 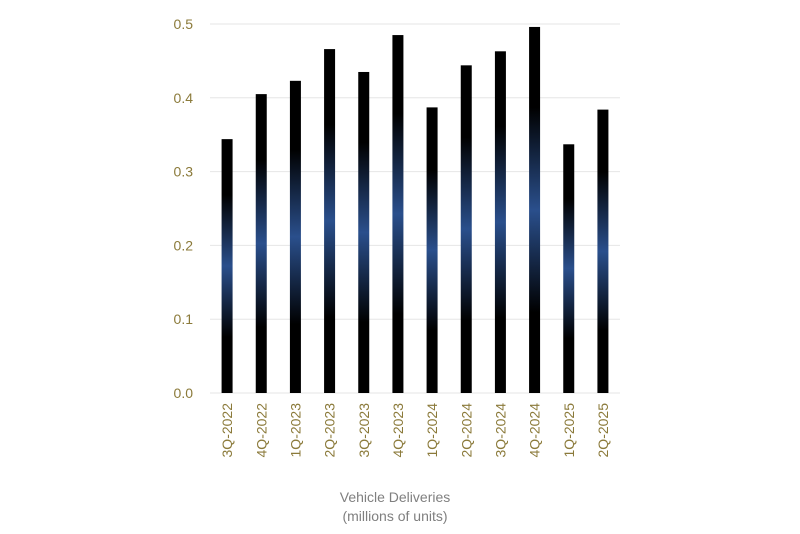 I want to click on y-tick-label: 0.1, so click(x=184, y=319).